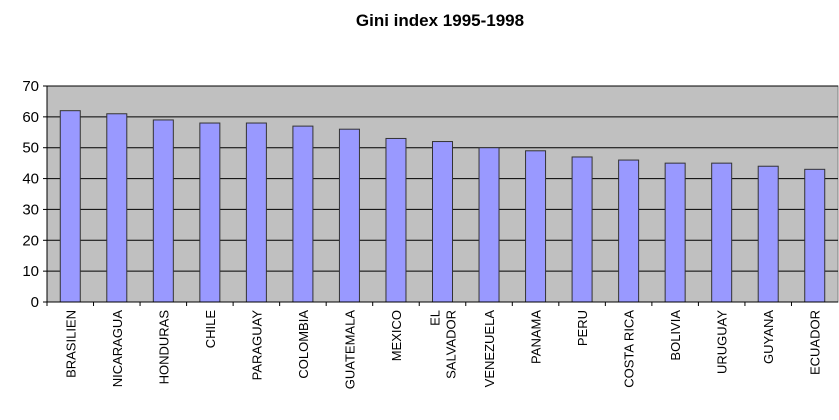  Describe the element at coordinates (30, 86) in the screenshot. I see `y-tick-label: 70` at that location.